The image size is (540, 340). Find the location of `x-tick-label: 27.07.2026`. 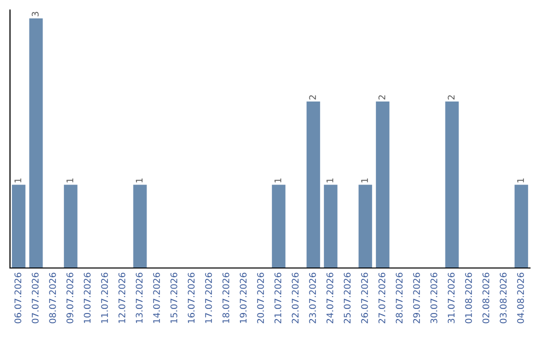

x-tick-label: 27.07.2026 is located at coordinates (382, 298).